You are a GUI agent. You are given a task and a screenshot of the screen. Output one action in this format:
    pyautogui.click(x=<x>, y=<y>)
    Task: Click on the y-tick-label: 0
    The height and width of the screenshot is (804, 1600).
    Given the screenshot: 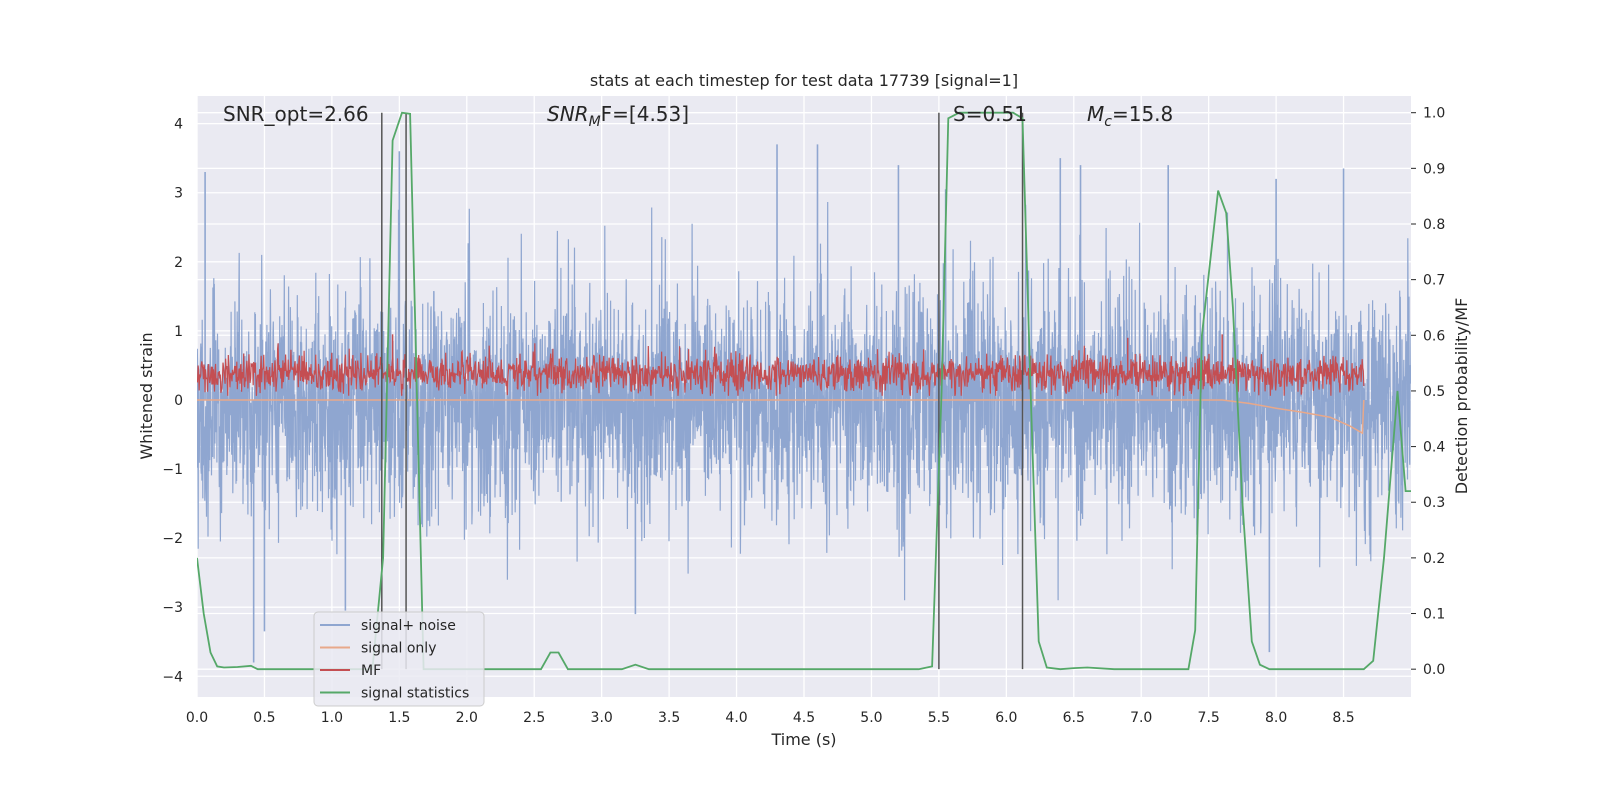 What is the action you would take?
    pyautogui.click(x=178, y=401)
    